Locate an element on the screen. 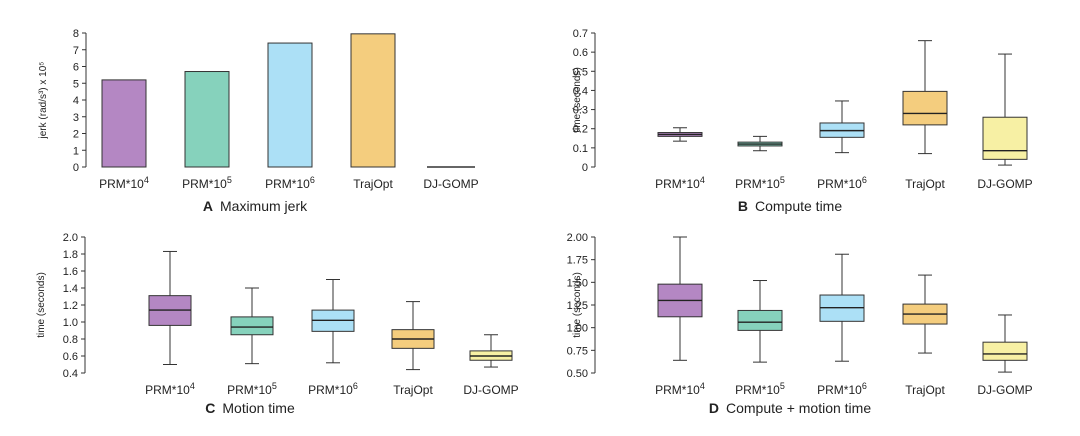  y-tick-label: 0.3 is located at coordinates (580, 111).